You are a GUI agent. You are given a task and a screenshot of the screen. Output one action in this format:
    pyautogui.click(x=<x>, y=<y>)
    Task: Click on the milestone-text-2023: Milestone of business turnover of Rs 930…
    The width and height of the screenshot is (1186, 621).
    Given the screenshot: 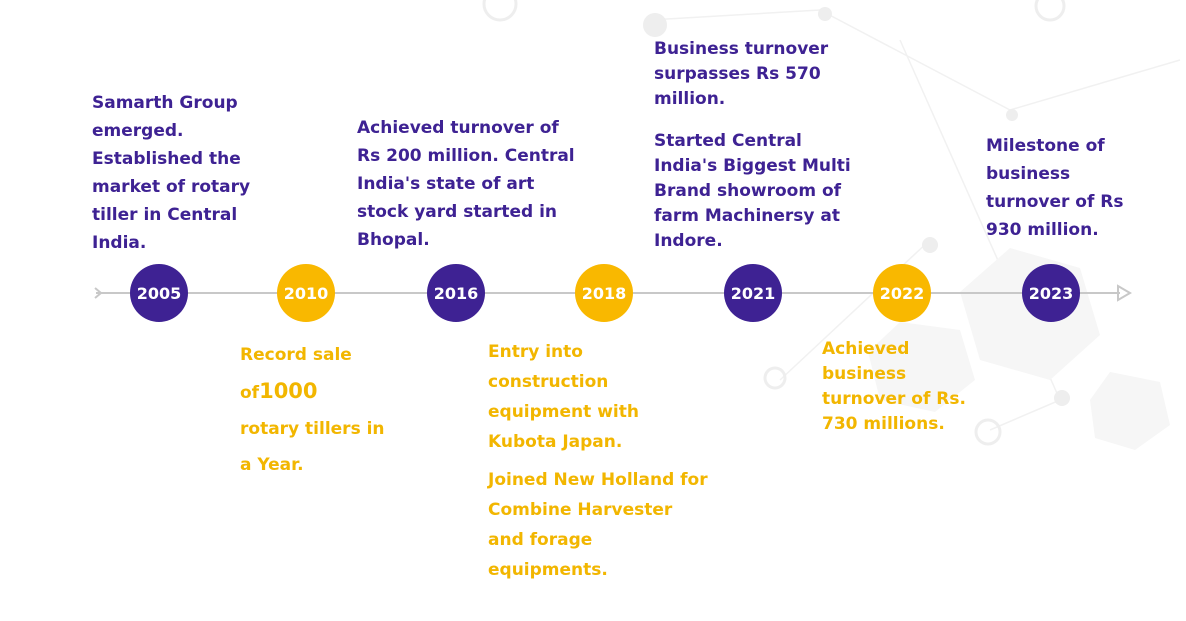 What is the action you would take?
    pyautogui.click(x=1061, y=188)
    